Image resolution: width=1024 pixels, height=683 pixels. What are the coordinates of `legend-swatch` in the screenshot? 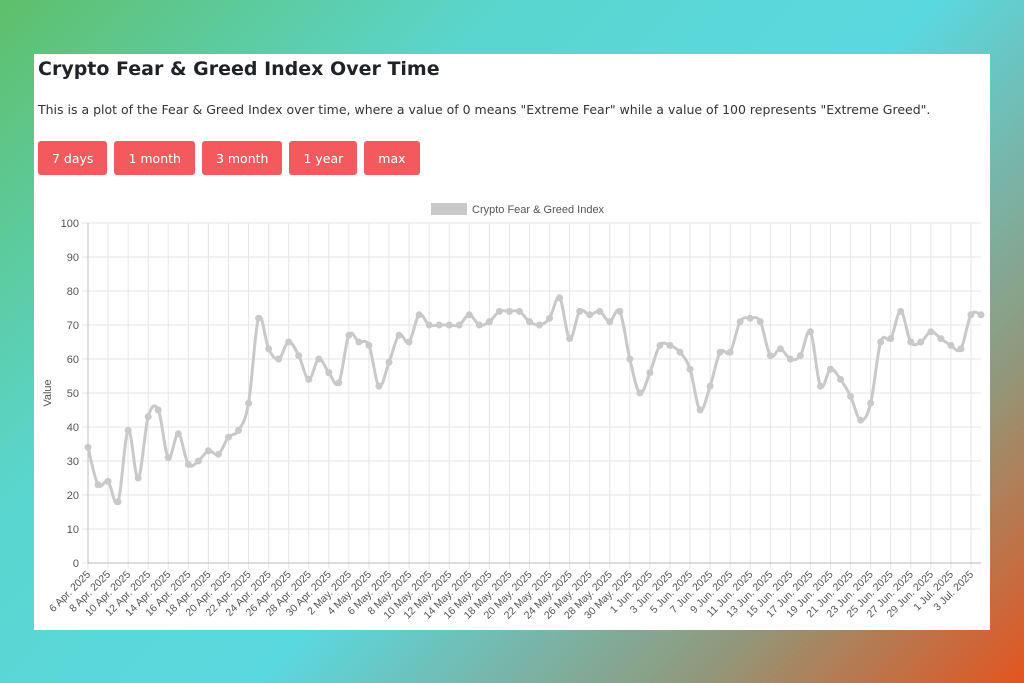 It's located at (449, 209).